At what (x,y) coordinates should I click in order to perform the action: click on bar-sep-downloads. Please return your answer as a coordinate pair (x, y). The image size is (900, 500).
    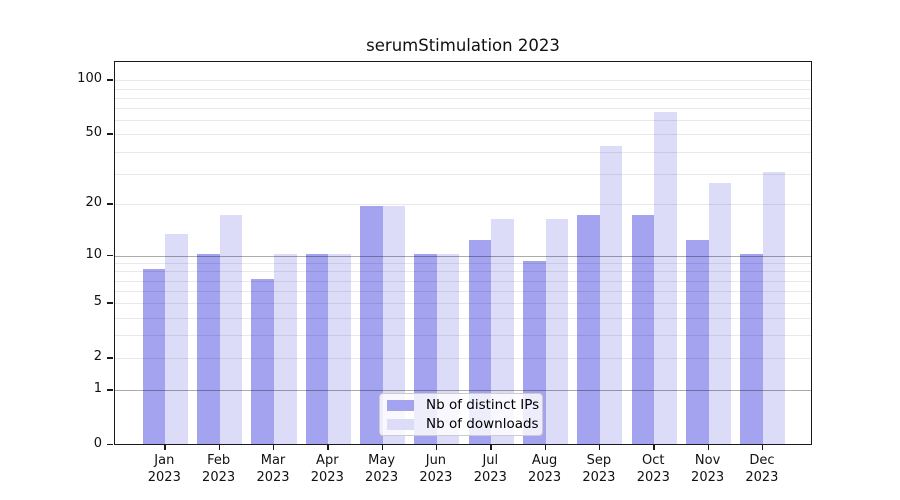
    Looking at the image, I should click on (611, 294).